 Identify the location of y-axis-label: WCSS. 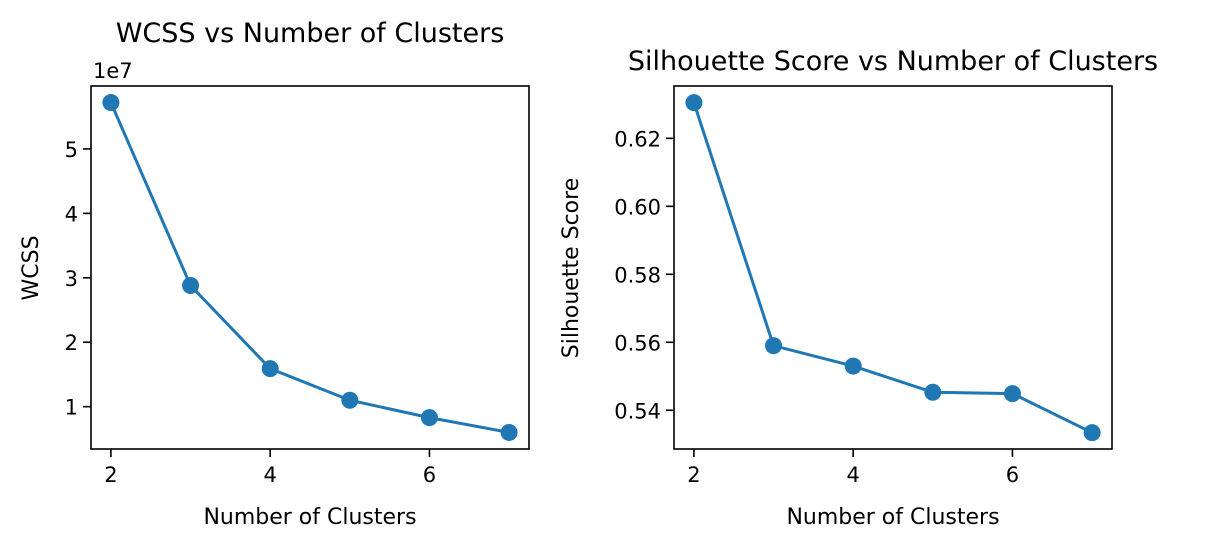
(31, 267).